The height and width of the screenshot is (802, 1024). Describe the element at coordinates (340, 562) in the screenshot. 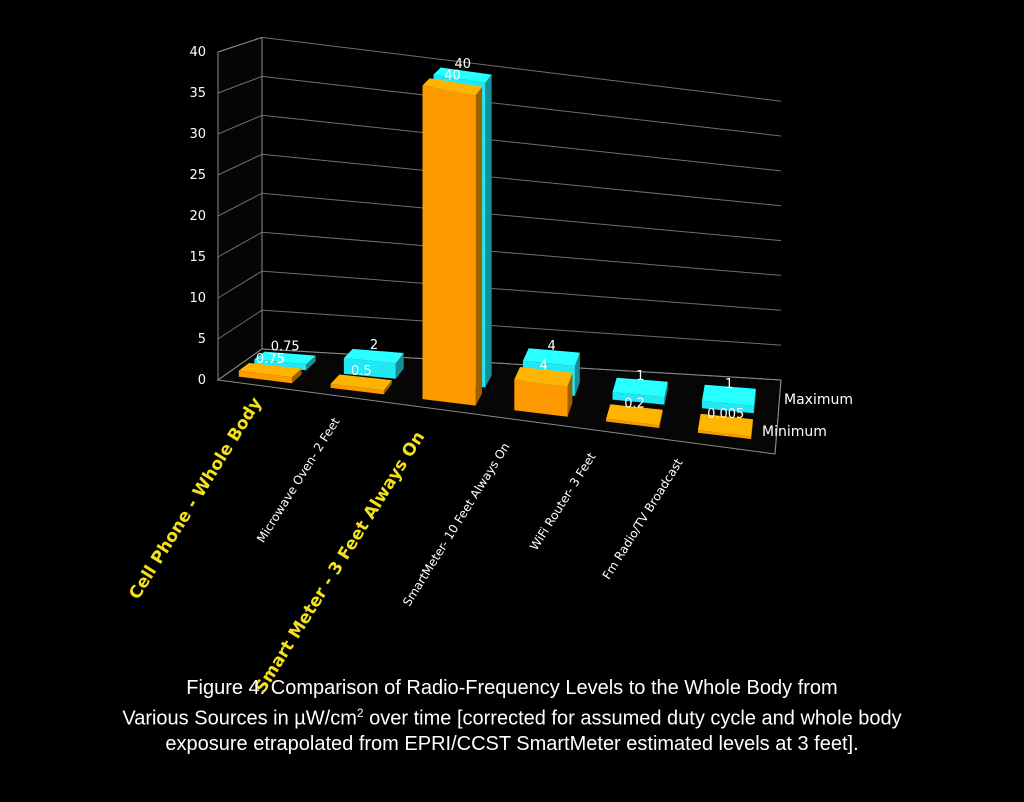

I see `category-label: Smart Meter - 3 Feet Always On` at that location.